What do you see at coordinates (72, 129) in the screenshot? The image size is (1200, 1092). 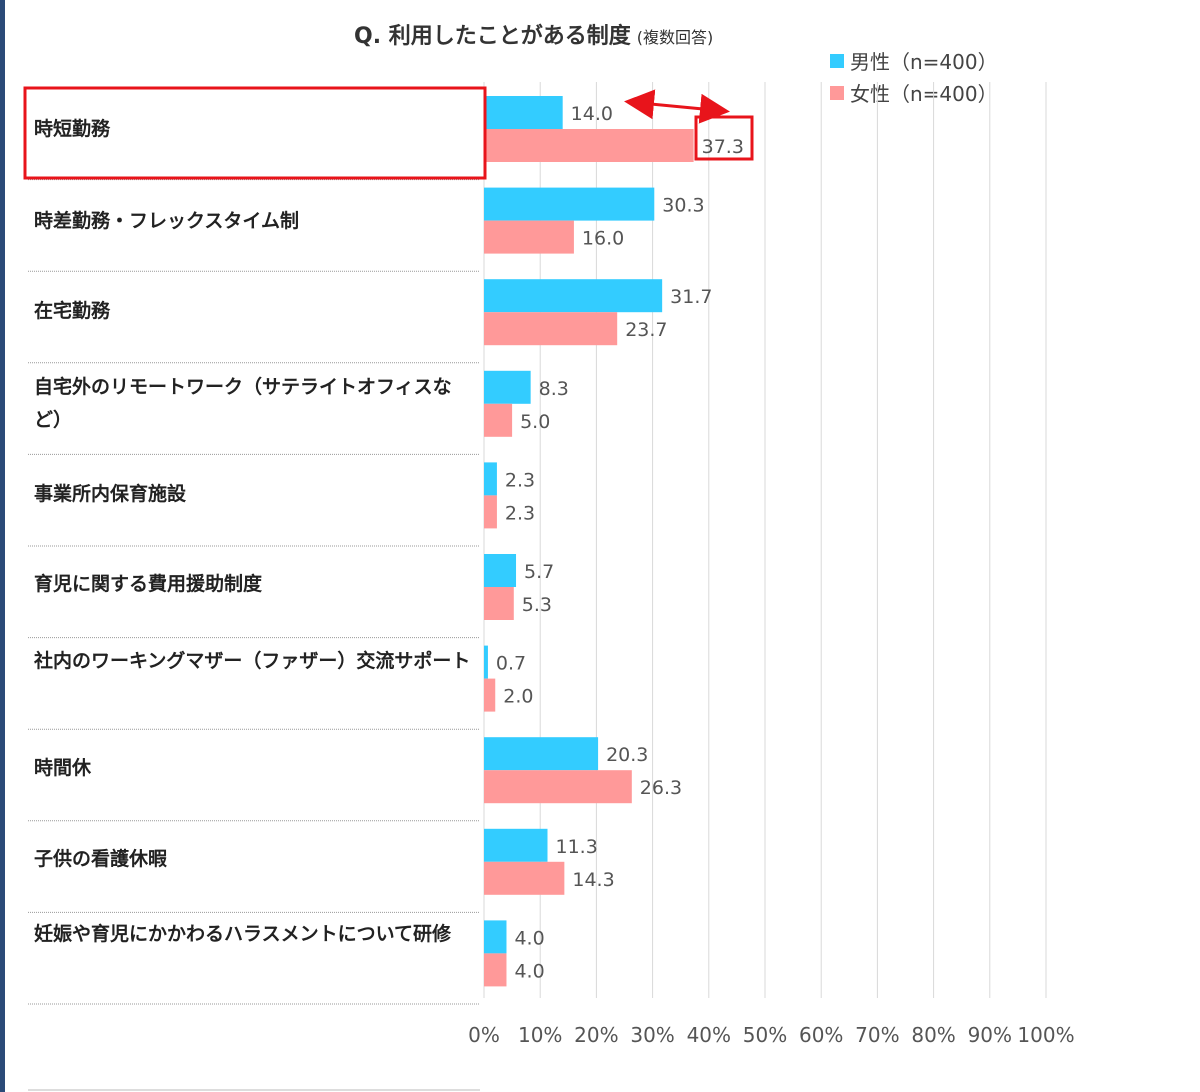 I see `category-label-0: 時短勤務` at bounding box center [72, 129].